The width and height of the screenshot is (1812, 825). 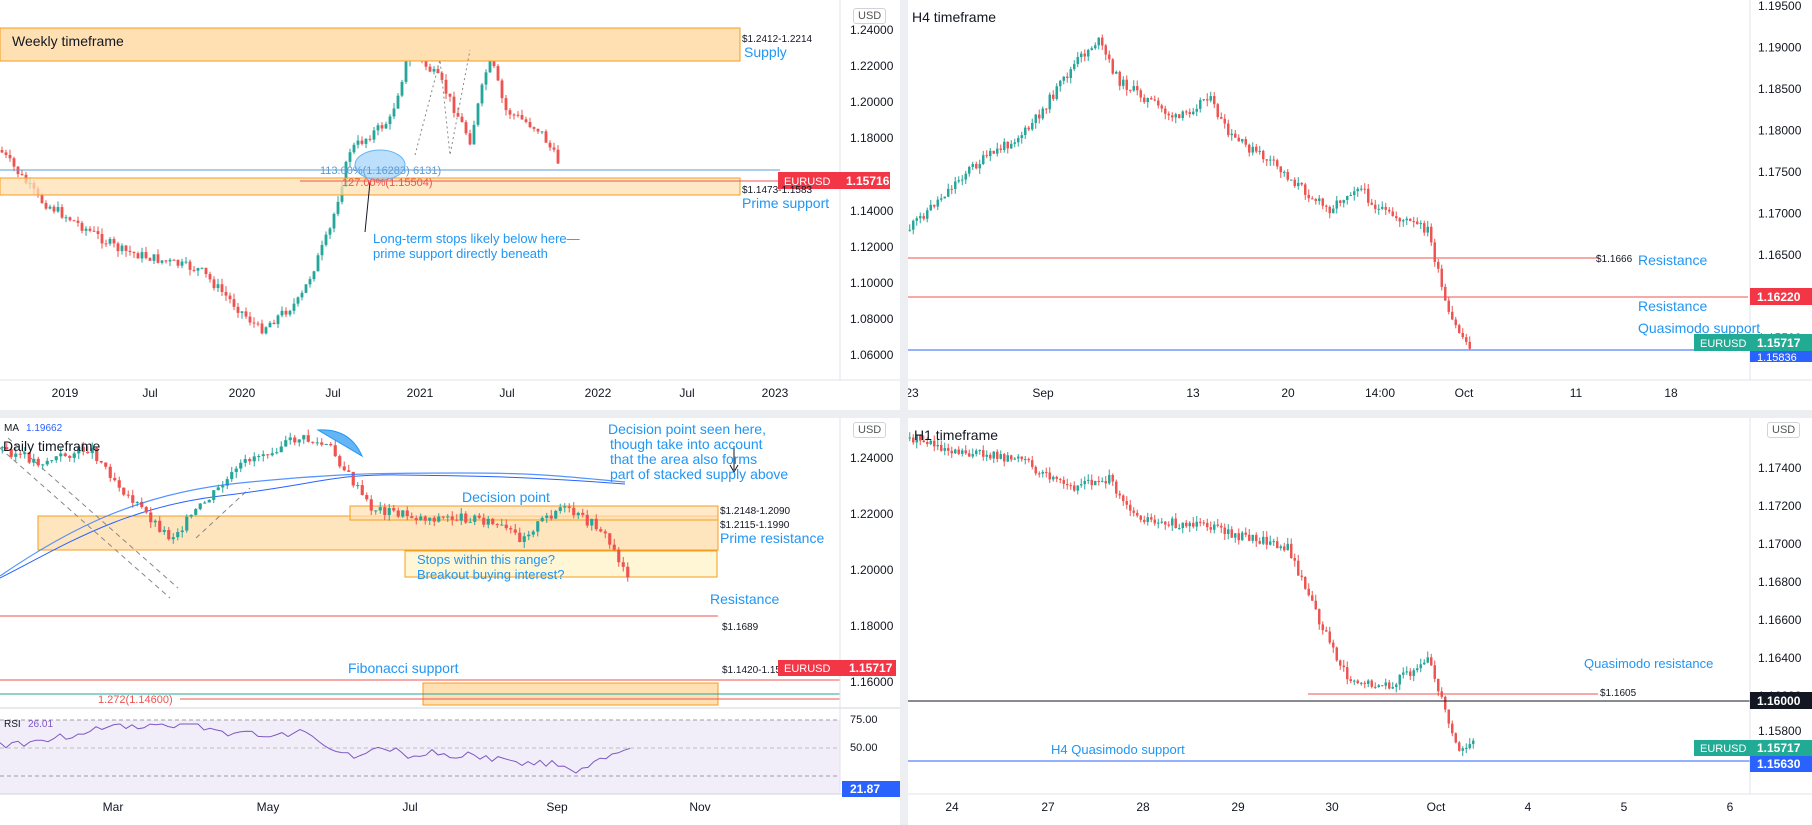 What do you see at coordinates (870, 16) in the screenshot?
I see `weekly-currency-button: USD` at bounding box center [870, 16].